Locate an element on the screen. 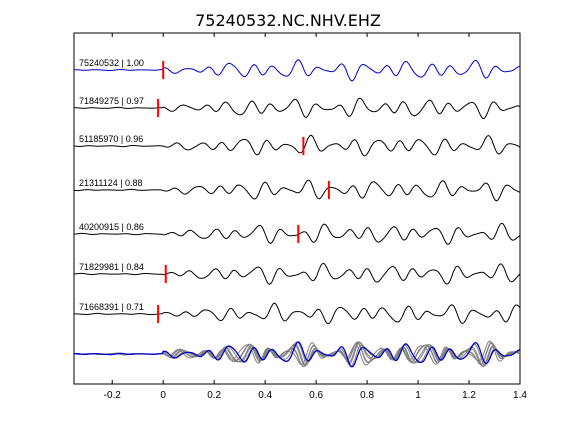  trace-label: 21311124 | 0.88 is located at coordinates (111, 183).